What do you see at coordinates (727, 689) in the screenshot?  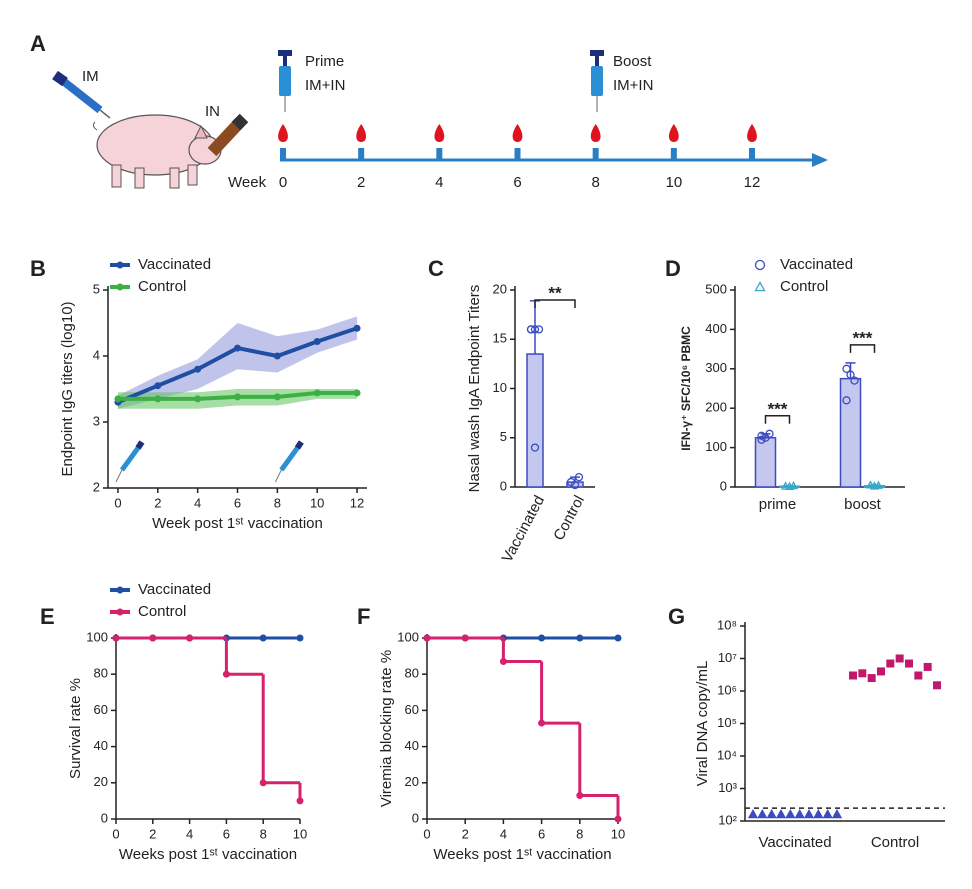 I see `y-tick-label: 10⁶` at bounding box center [727, 689].